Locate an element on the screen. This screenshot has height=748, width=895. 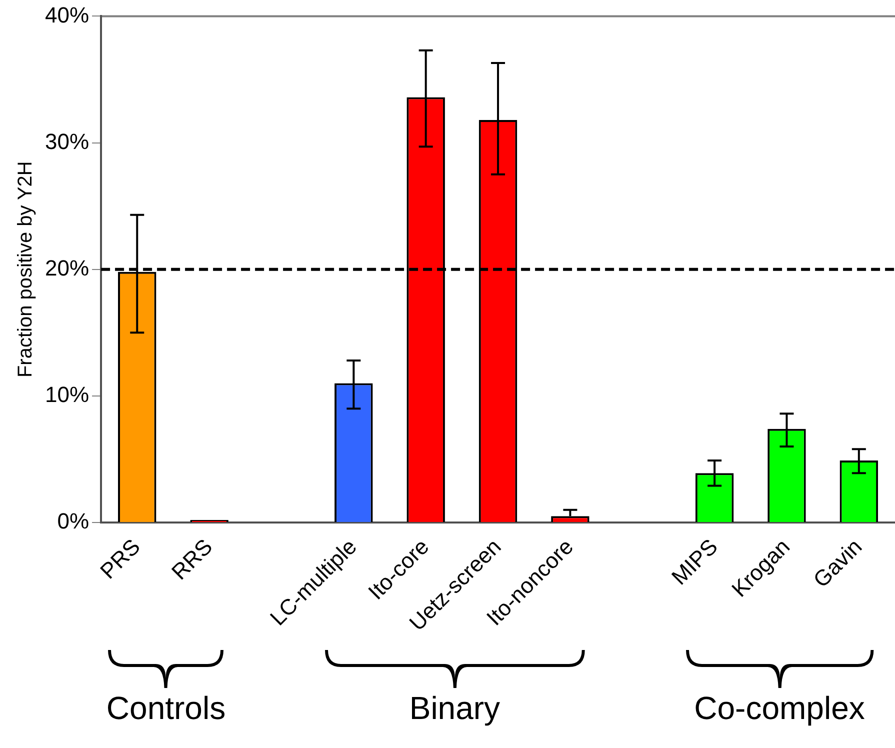
y-tick-label: 10% is located at coordinates (67, 394).